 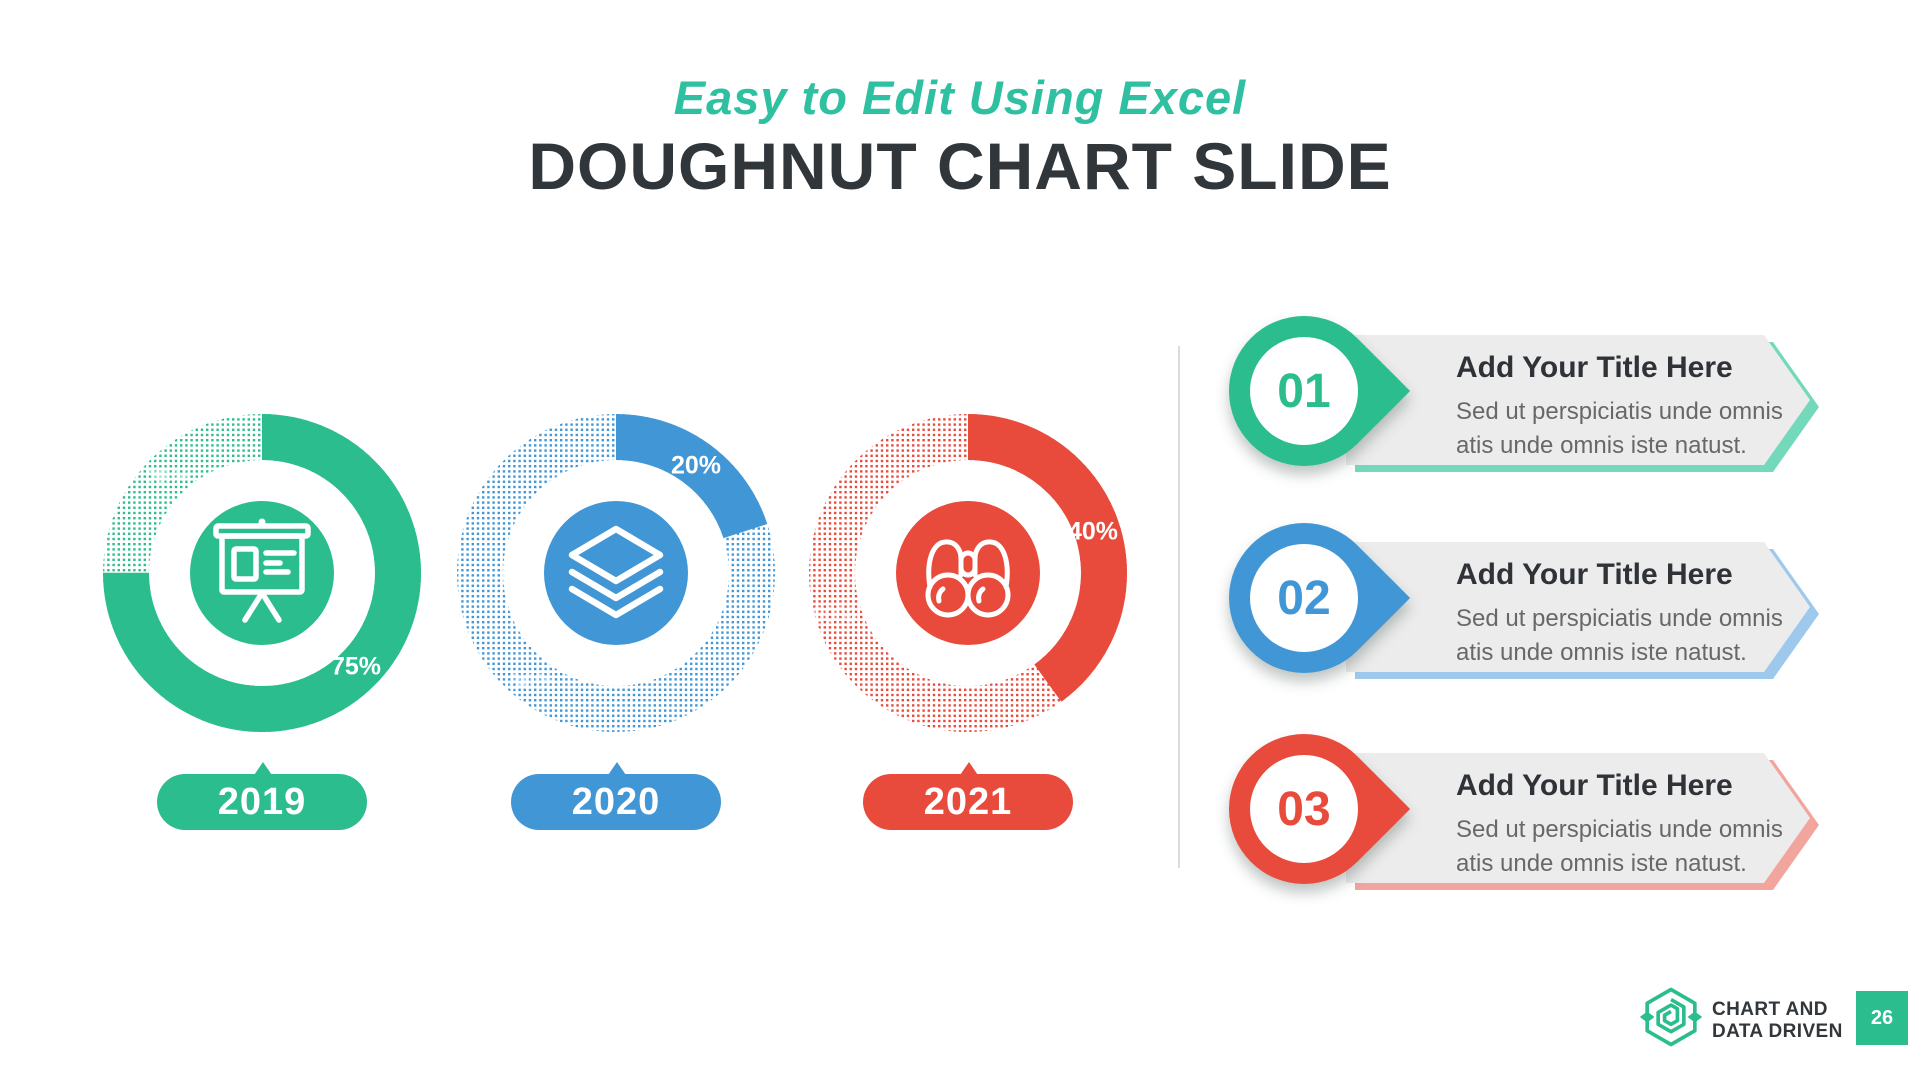 I want to click on pin-number: 02, so click(x=1304, y=598).